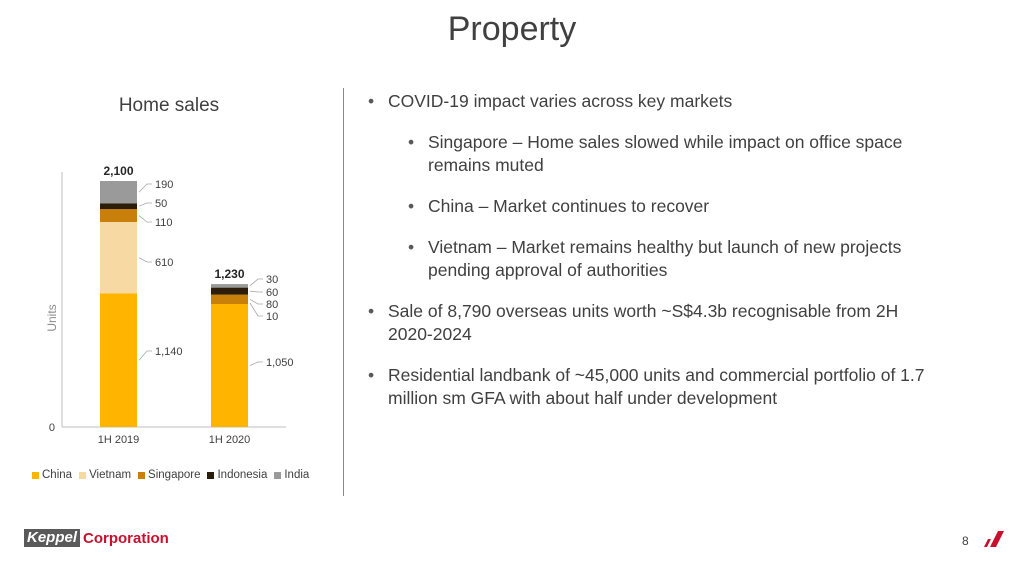 The width and height of the screenshot is (1024, 565). I want to click on data-label: 190, so click(164, 185).